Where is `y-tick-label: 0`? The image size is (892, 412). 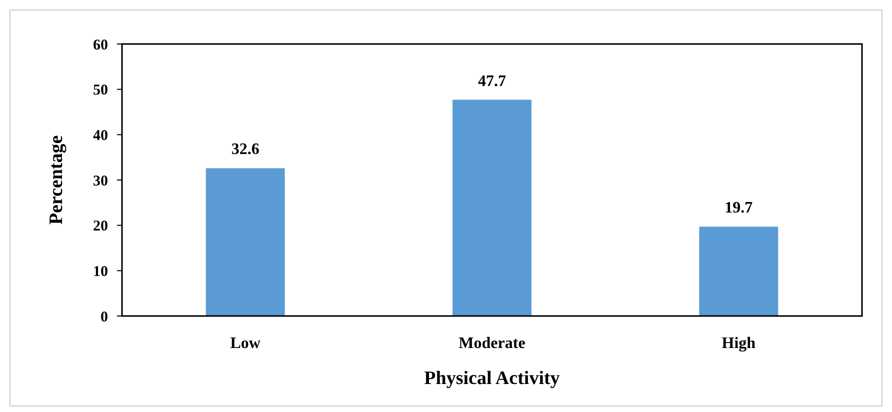 y-tick-label: 0 is located at coordinates (104, 317).